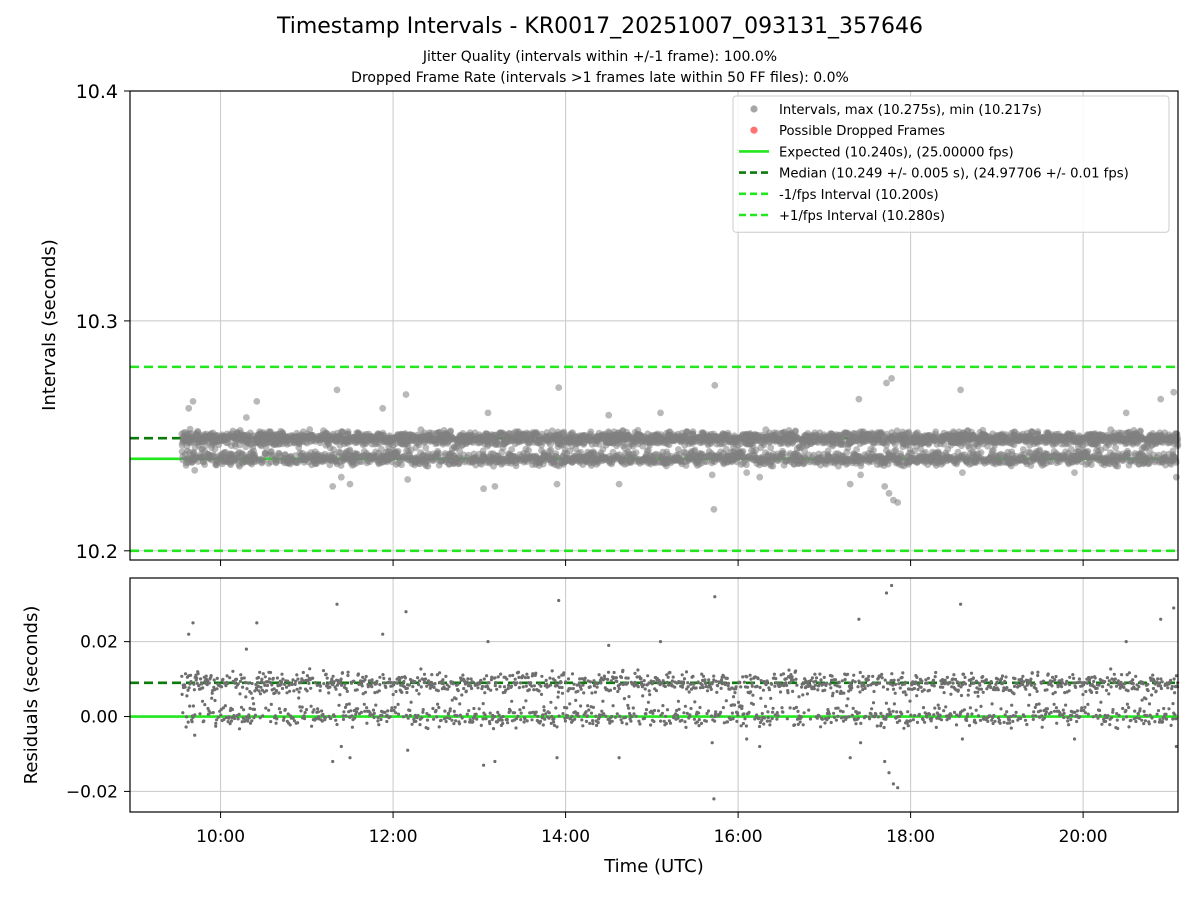 This screenshot has height=900, width=1200. Describe the element at coordinates (862, 216) in the screenshot. I see `legend-label: +1/fps Interval (10.280s)` at that location.